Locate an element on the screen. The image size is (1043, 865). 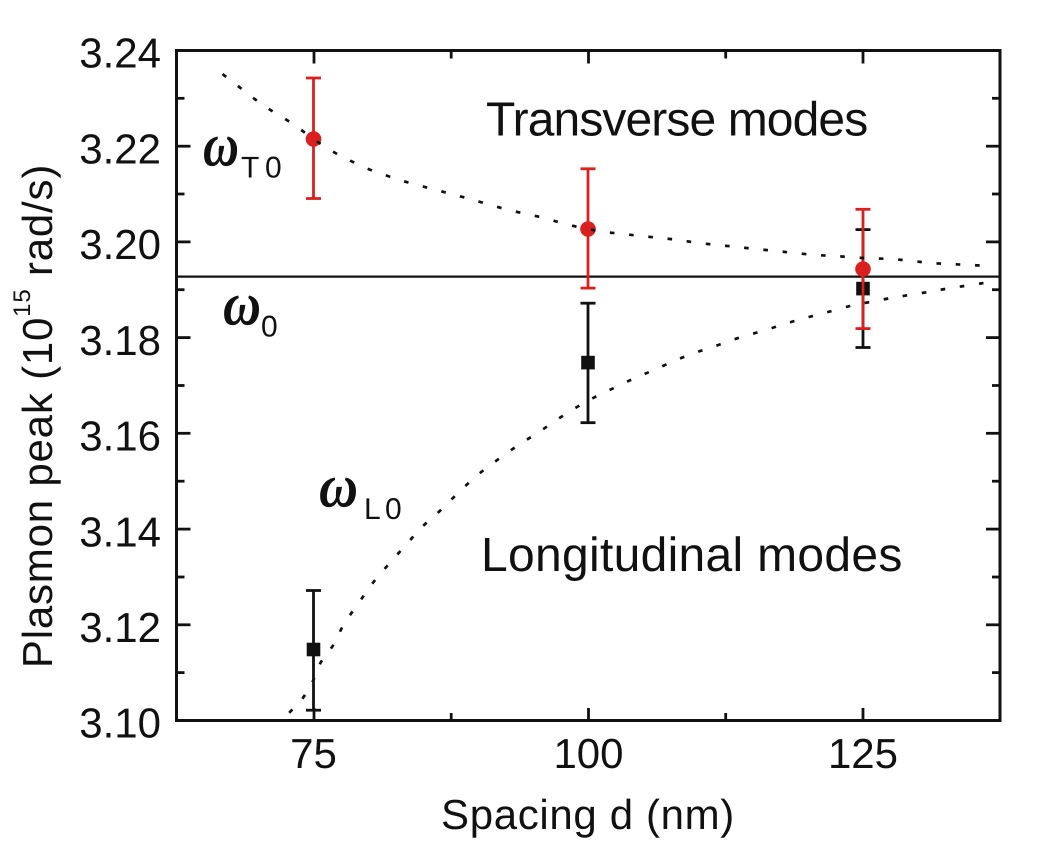
svg-text: Transverse modes is located at coordinates (676, 120).